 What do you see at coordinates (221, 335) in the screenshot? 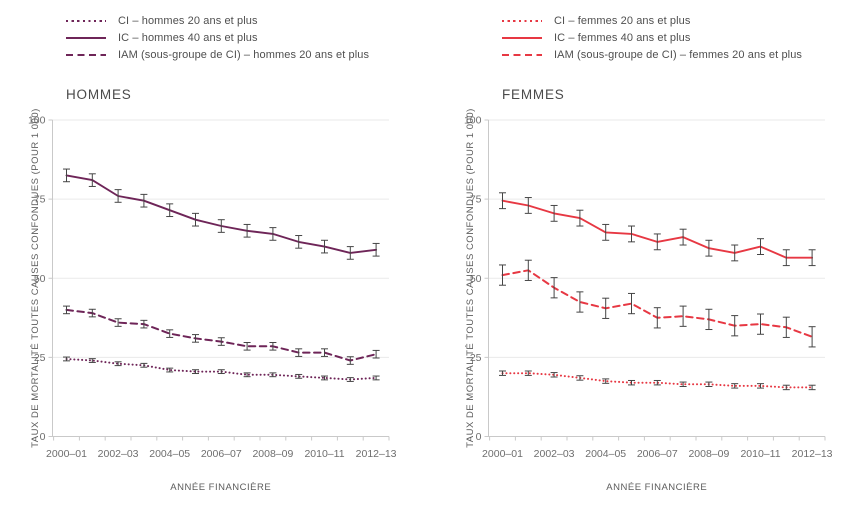
I see `series-line-dashed` at bounding box center [221, 335].